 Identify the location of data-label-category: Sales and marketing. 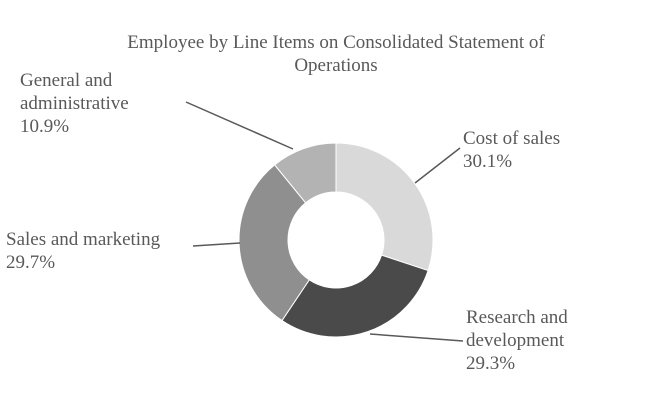
(83, 239).